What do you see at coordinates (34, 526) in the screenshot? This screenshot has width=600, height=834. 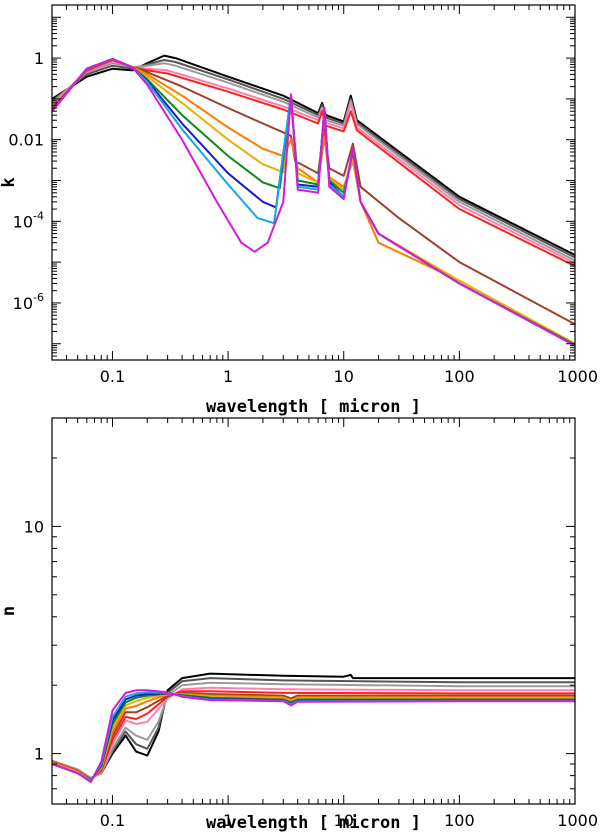 I see `y-tick-label: 10` at bounding box center [34, 526].